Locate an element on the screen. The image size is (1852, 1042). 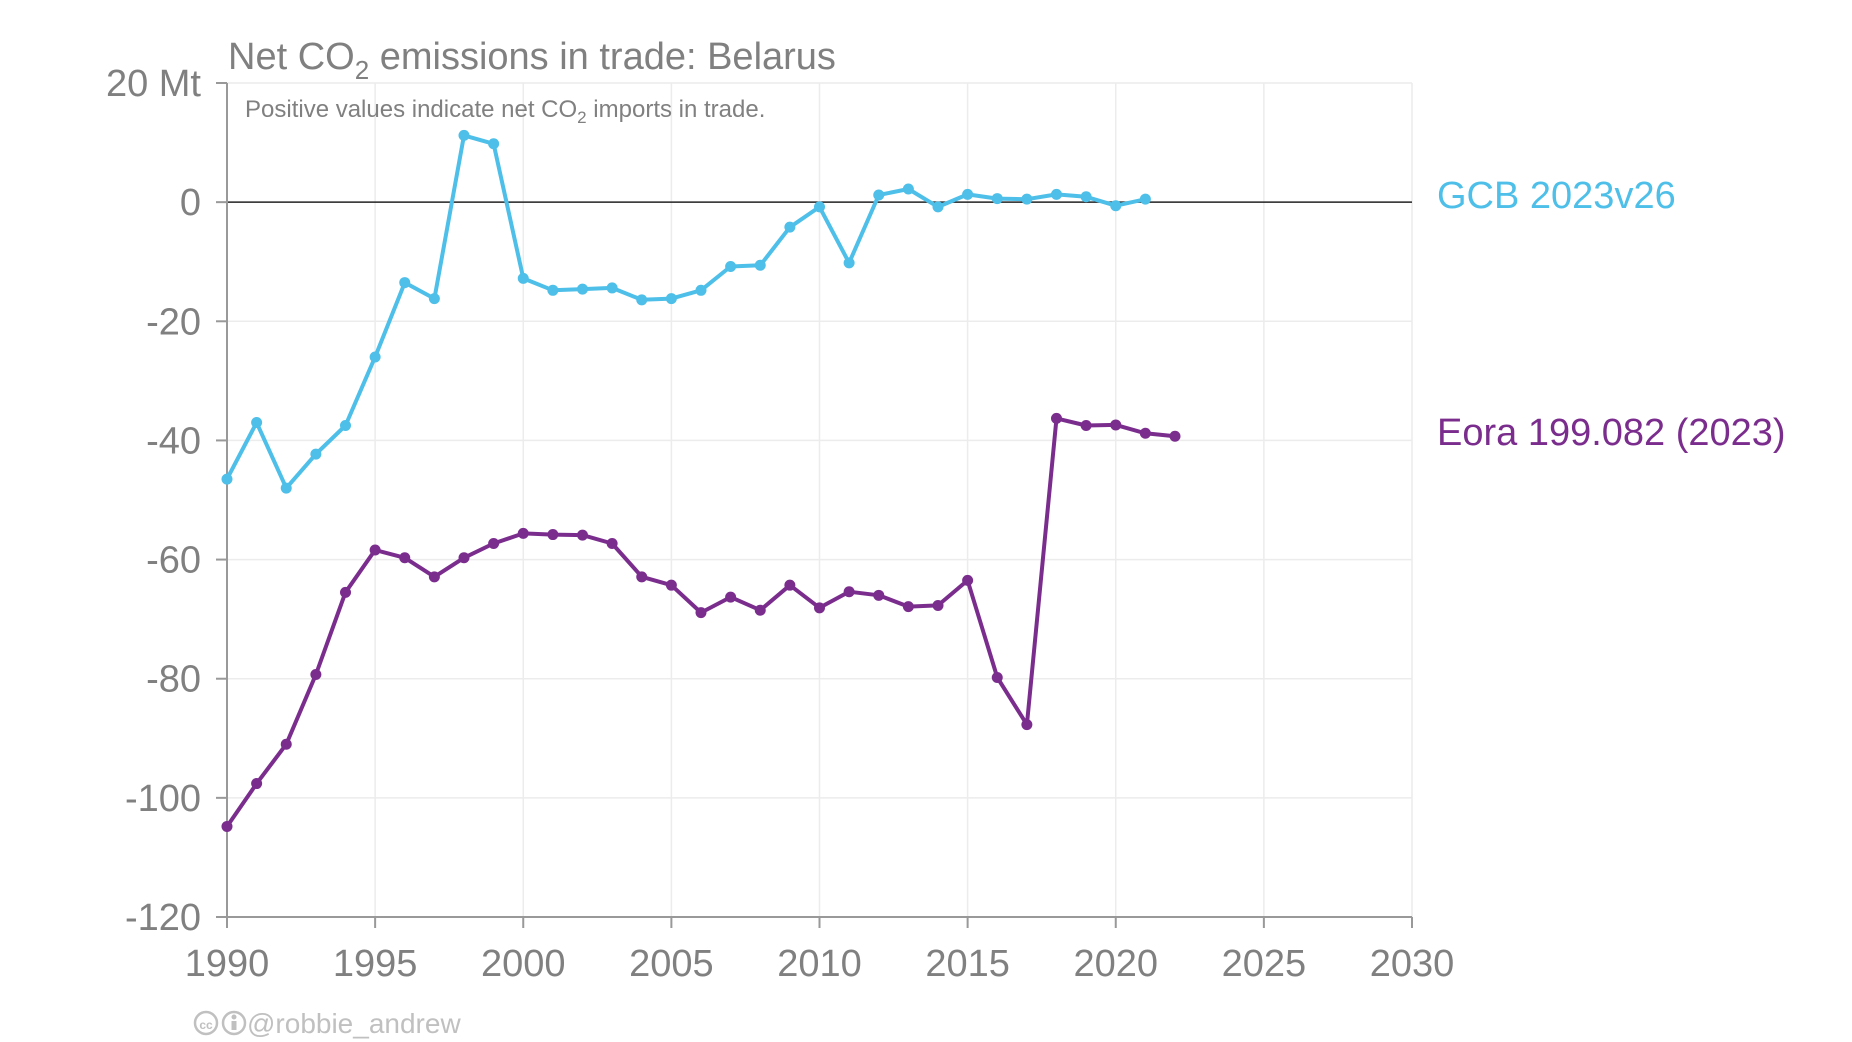
credit-handle: @robbie_andrew is located at coordinates (354, 1023).